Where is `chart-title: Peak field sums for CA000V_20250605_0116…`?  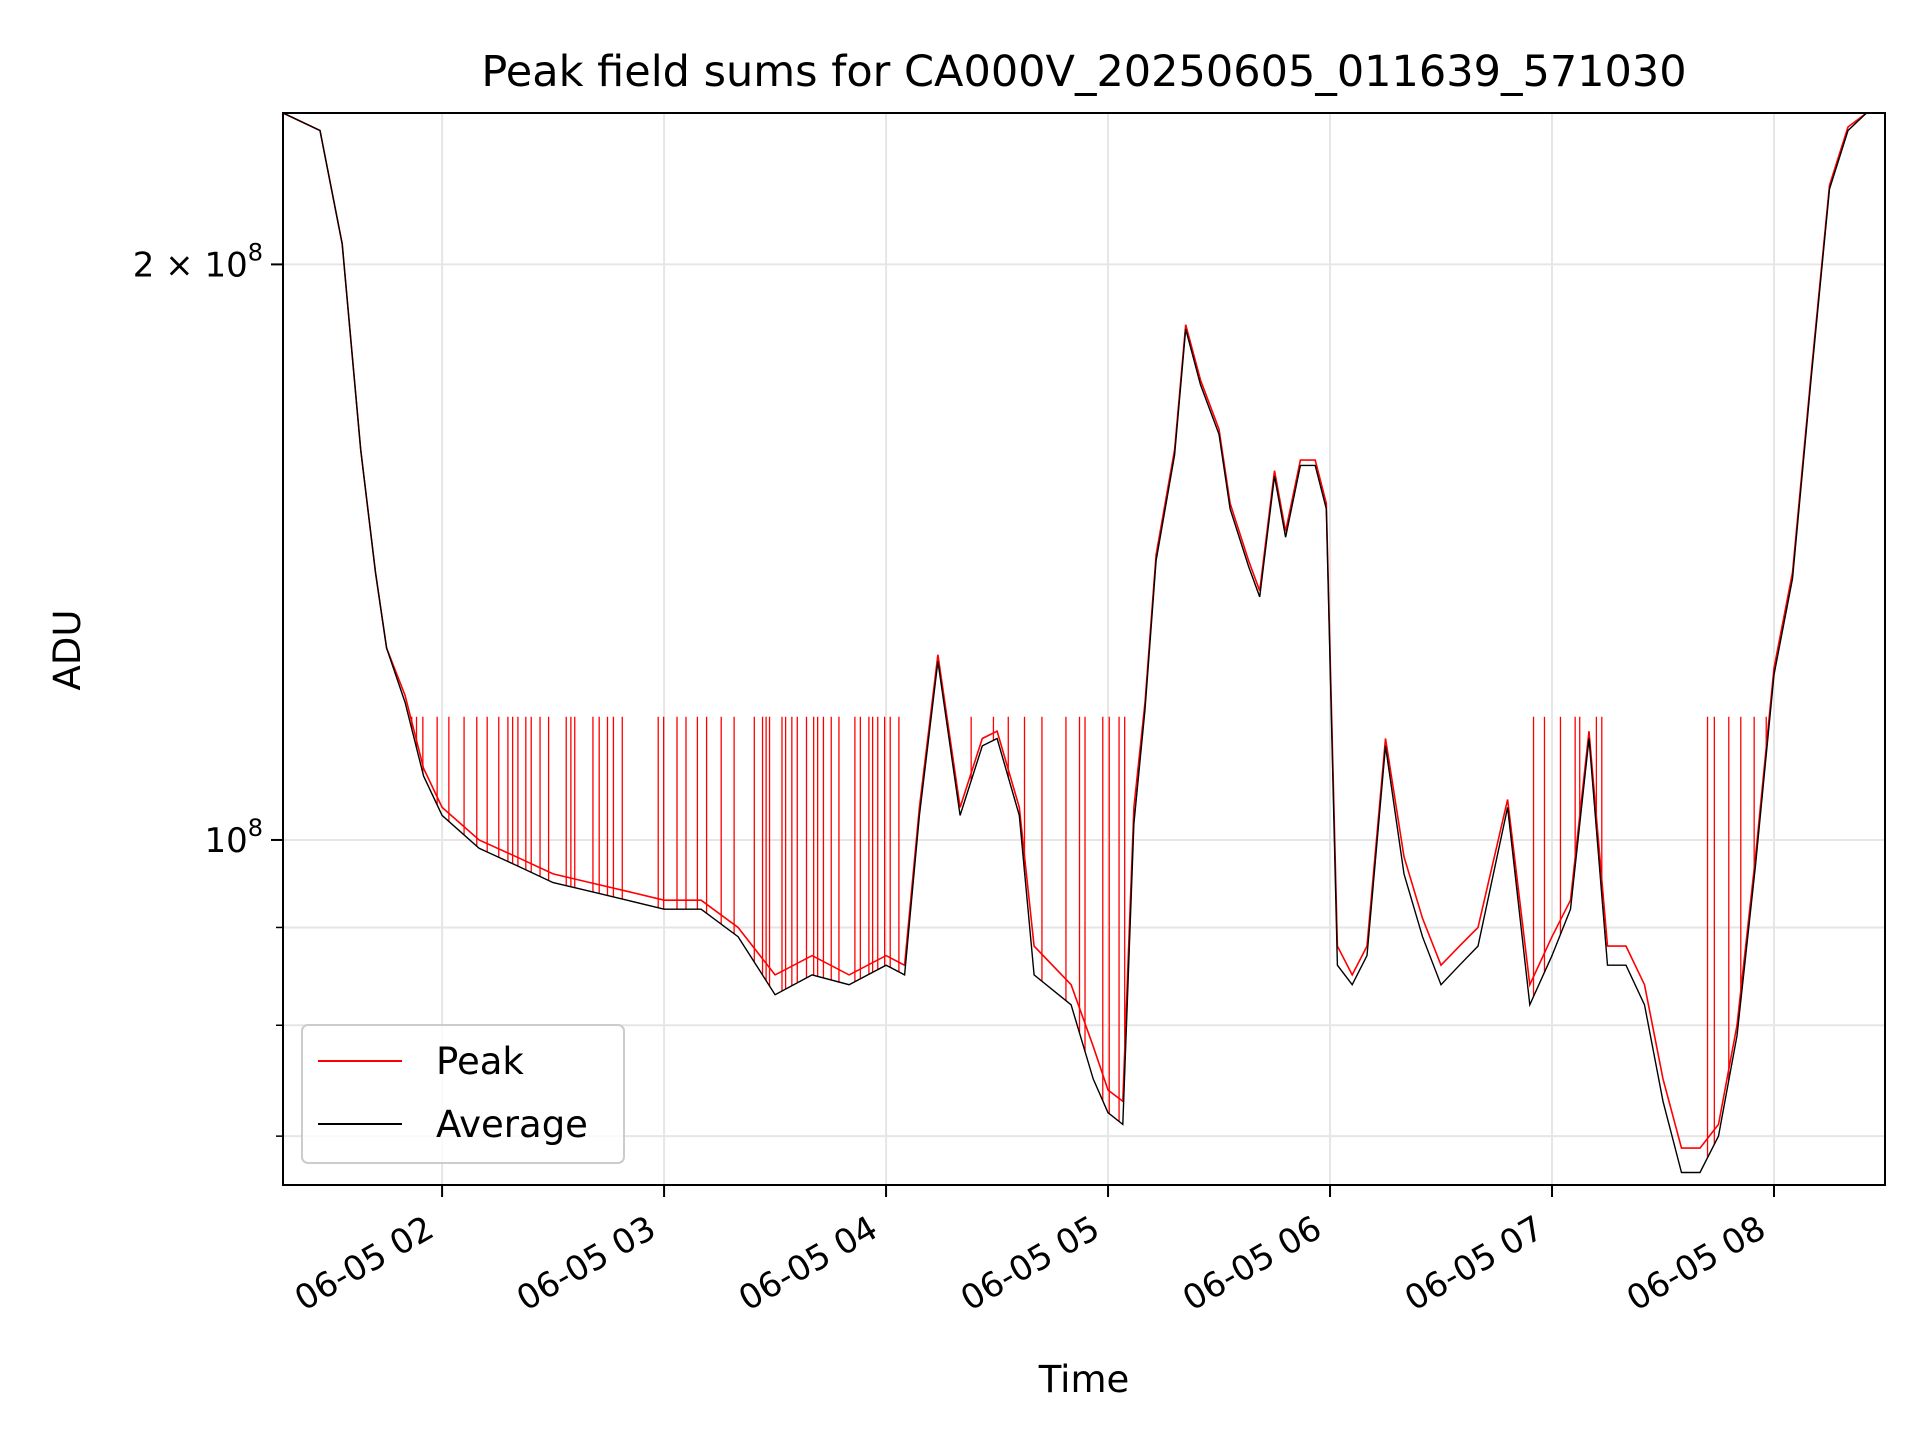
chart-title: Peak field sums for CA000V_20250605_0116… is located at coordinates (1083, 72).